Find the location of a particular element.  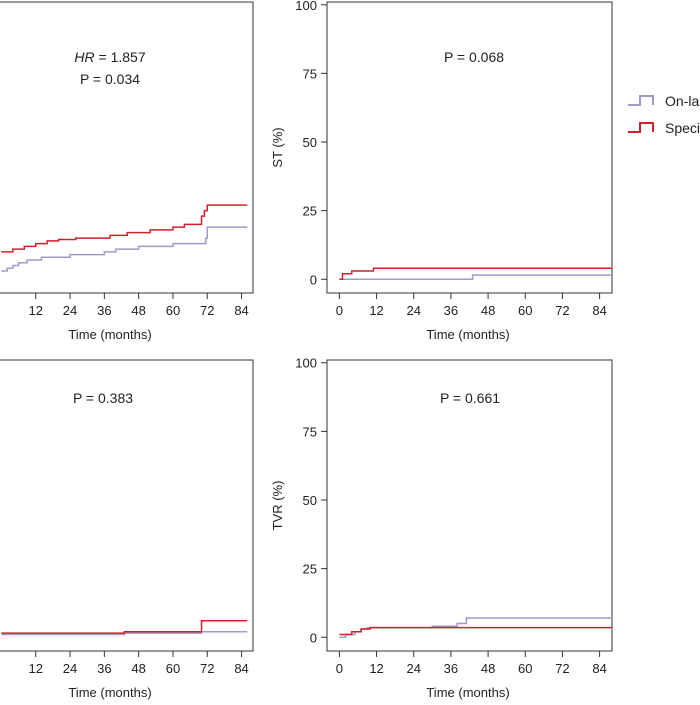

annotation-text: P = 0.383 is located at coordinates (103, 398).